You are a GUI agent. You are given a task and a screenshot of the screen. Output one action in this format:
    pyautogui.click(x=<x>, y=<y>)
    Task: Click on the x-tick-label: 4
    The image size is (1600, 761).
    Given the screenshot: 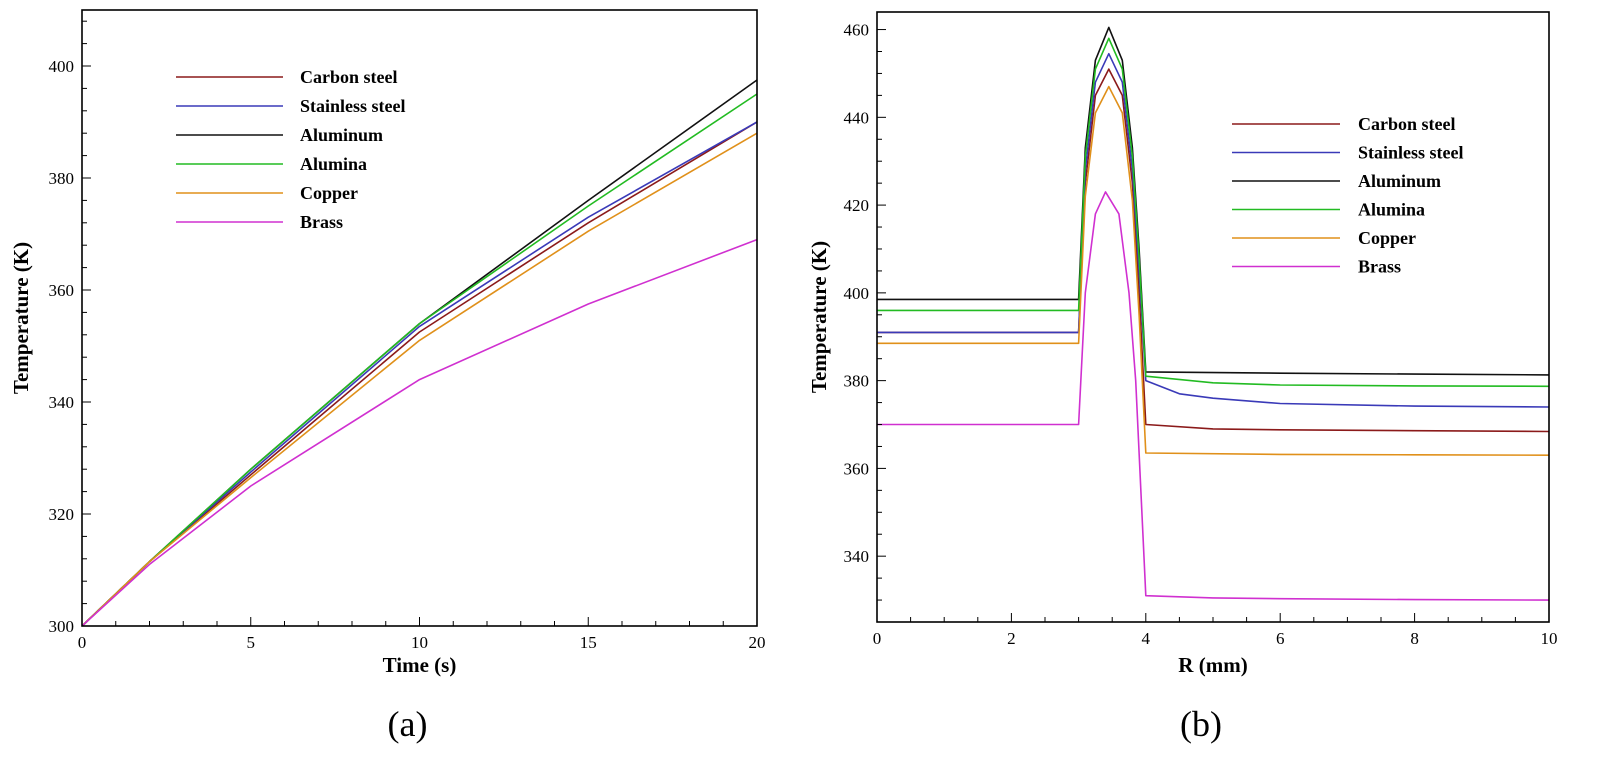 What is the action you would take?
    pyautogui.click(x=1146, y=638)
    